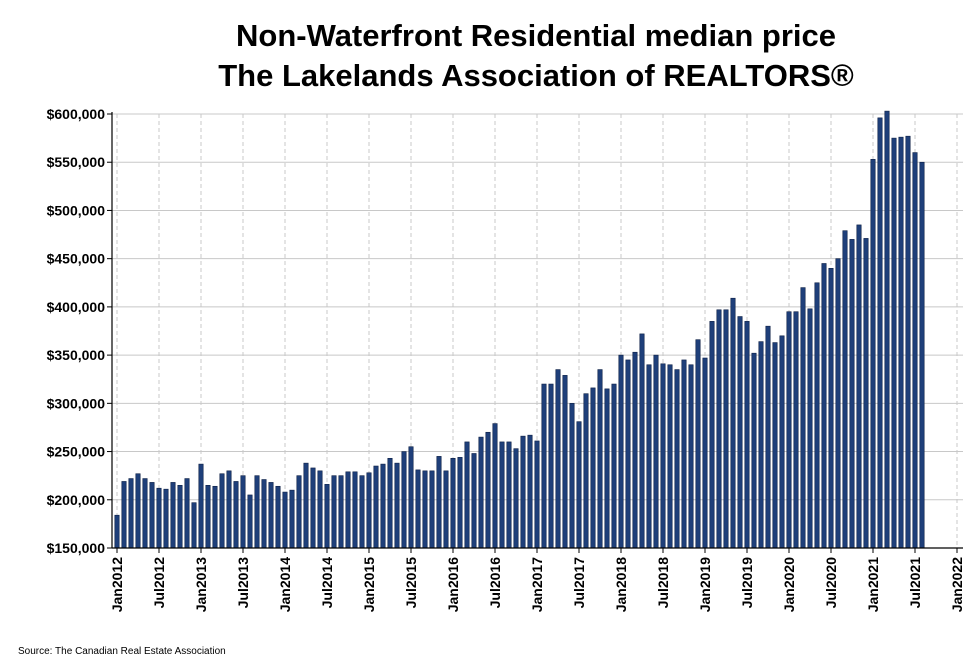 This screenshot has width=980, height=671. Describe the element at coordinates (621, 584) in the screenshot. I see `x-tick-label: Jan2018` at that location.